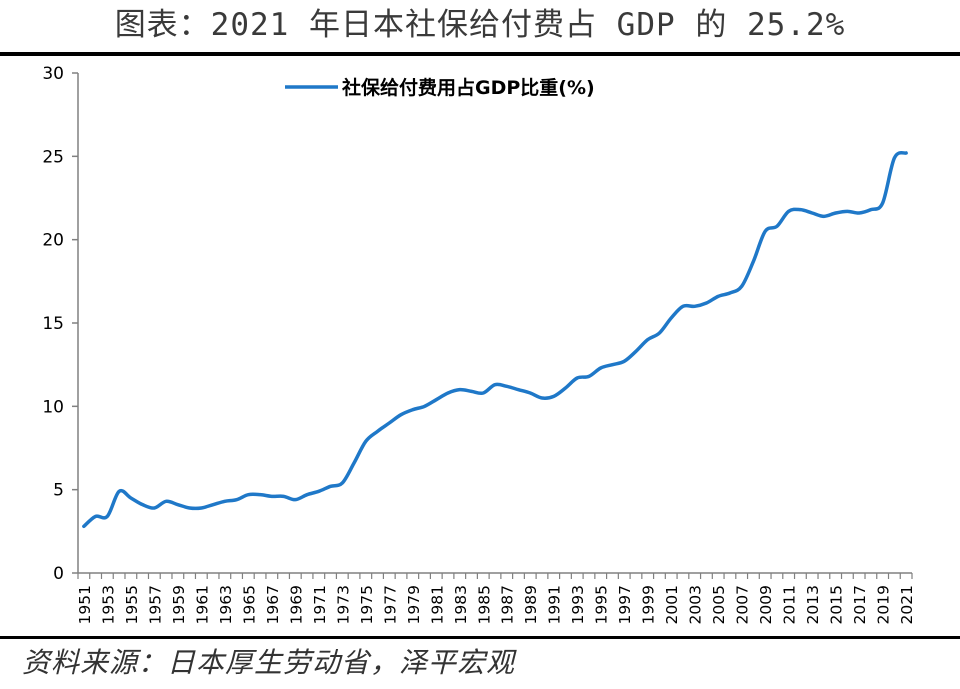 This screenshot has width=960, height=689. What do you see at coordinates (672, 604) in the screenshot?
I see `x-tick-label: 2001` at bounding box center [672, 604].